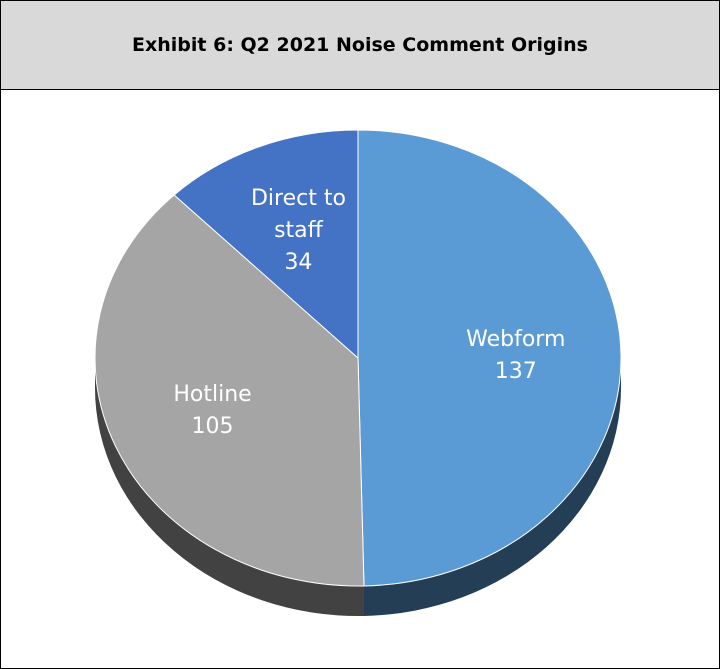  What do you see at coordinates (360, 45) in the screenshot?
I see `chart-title: Exhibit 6: Q2 2021 Noise Comment Origins` at bounding box center [360, 45].